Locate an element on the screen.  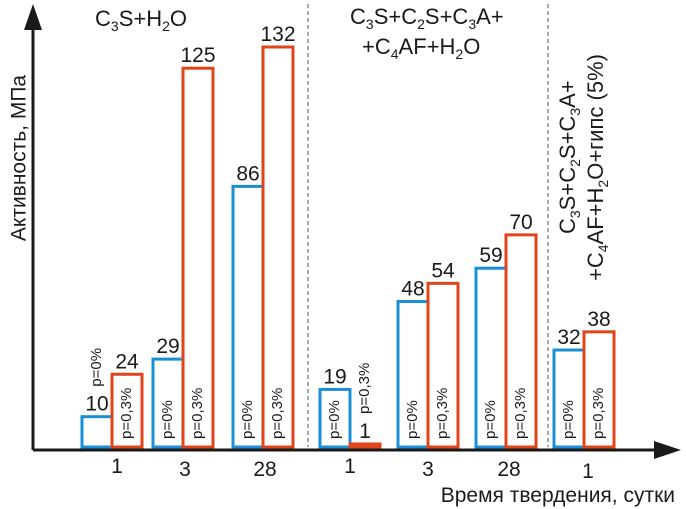
group-label-2: C3S+C2S+C3A+ +C4AF+H2O is located at coordinates (427, 33).